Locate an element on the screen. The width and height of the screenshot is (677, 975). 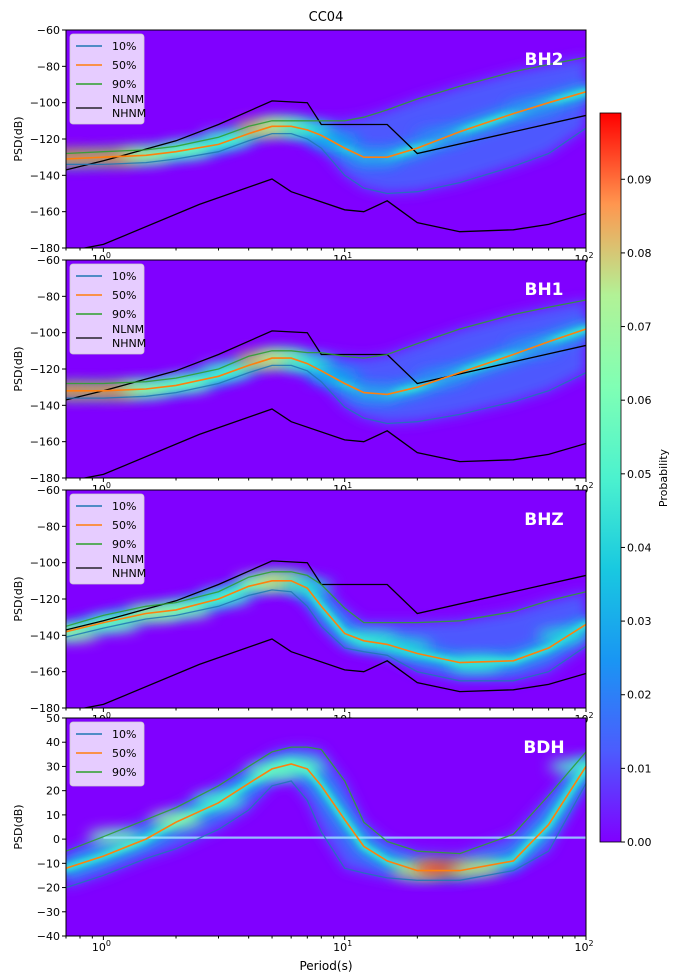
x-tick-label: 10¹ is located at coordinates (342, 946).